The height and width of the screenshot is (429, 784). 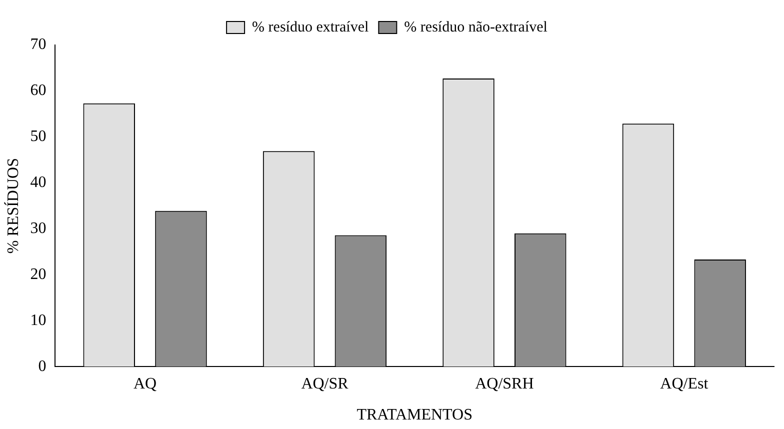 I want to click on x-tick-label: AQ/Est, so click(x=684, y=383).